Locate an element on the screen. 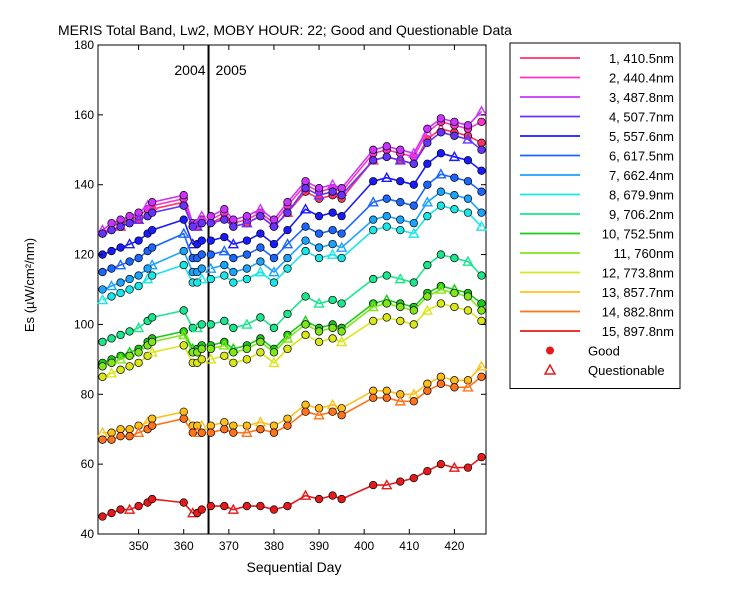  legend-entry-14: 14, 882.8nm is located at coordinates (597, 312).